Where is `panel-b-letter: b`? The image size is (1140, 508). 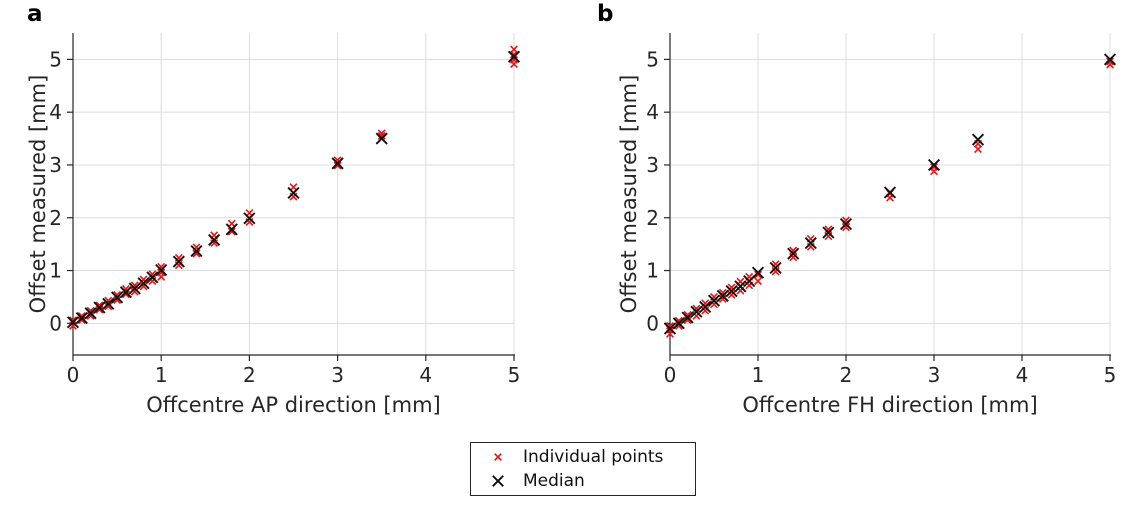
panel-b-letter: b is located at coordinates (605, 14).